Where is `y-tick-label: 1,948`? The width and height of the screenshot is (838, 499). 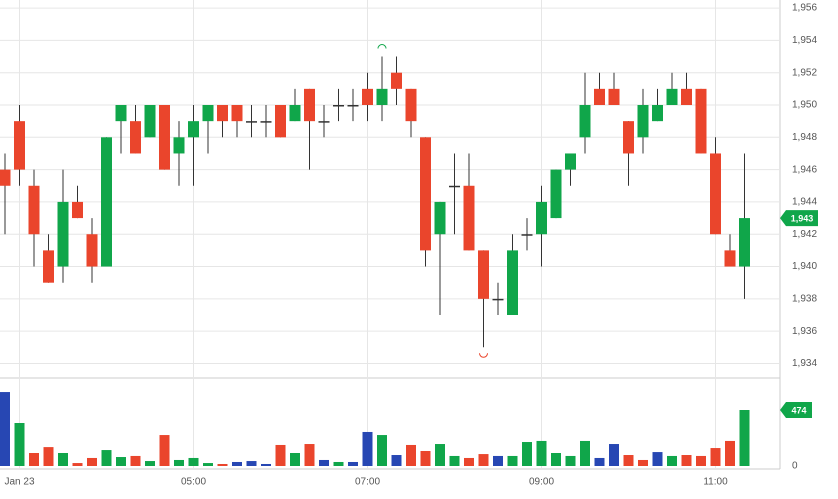
y-tick-label: 1,948 is located at coordinates (804, 137).